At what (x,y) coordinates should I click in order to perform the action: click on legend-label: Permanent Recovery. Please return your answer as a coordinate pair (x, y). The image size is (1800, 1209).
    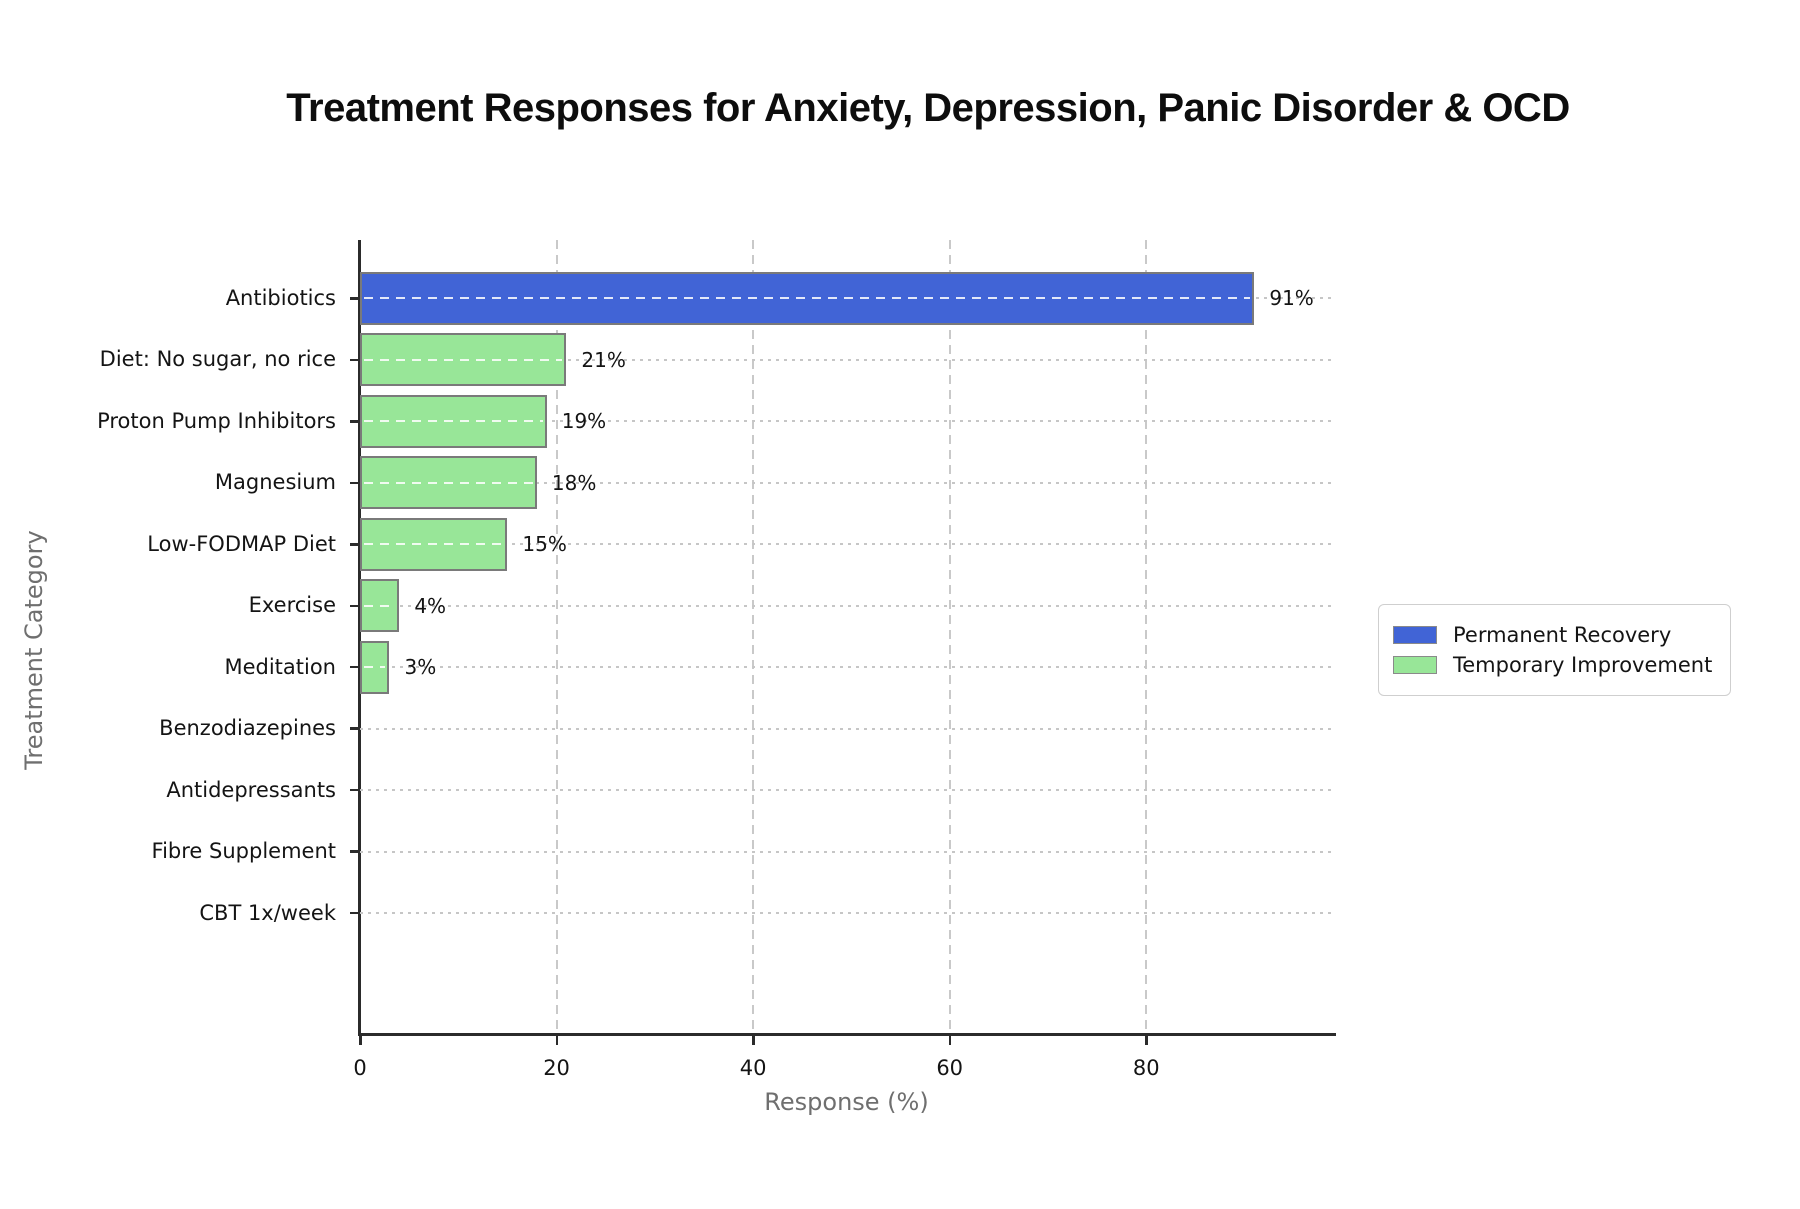
    Looking at the image, I should click on (1562, 635).